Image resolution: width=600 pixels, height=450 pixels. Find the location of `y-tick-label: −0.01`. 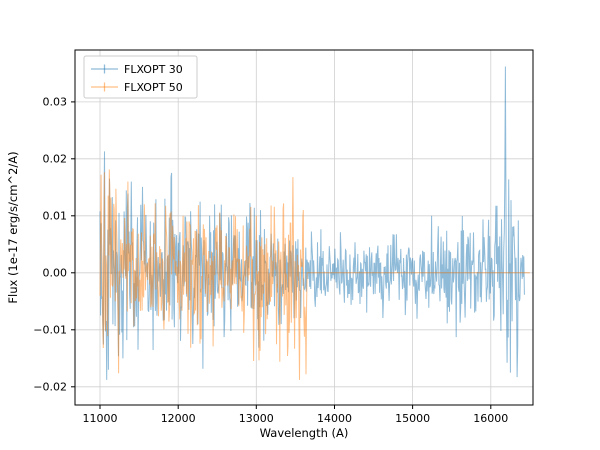

y-tick-label: −0.01 is located at coordinates (50, 330).